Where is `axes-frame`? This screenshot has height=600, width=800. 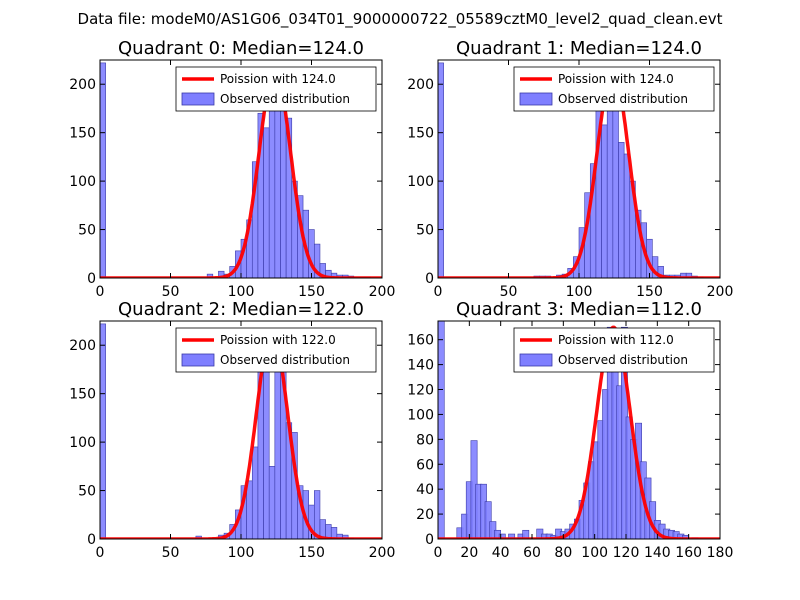 axes-frame is located at coordinates (579, 430).